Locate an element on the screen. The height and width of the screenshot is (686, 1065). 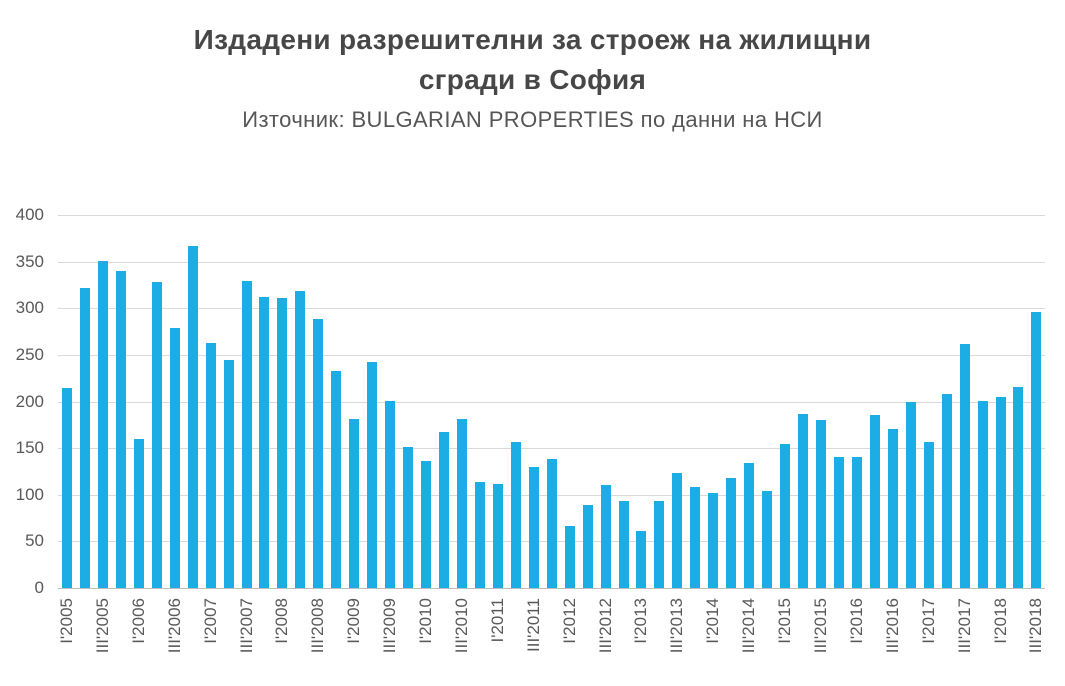
y-axis-label: 400 is located at coordinates (29, 214).